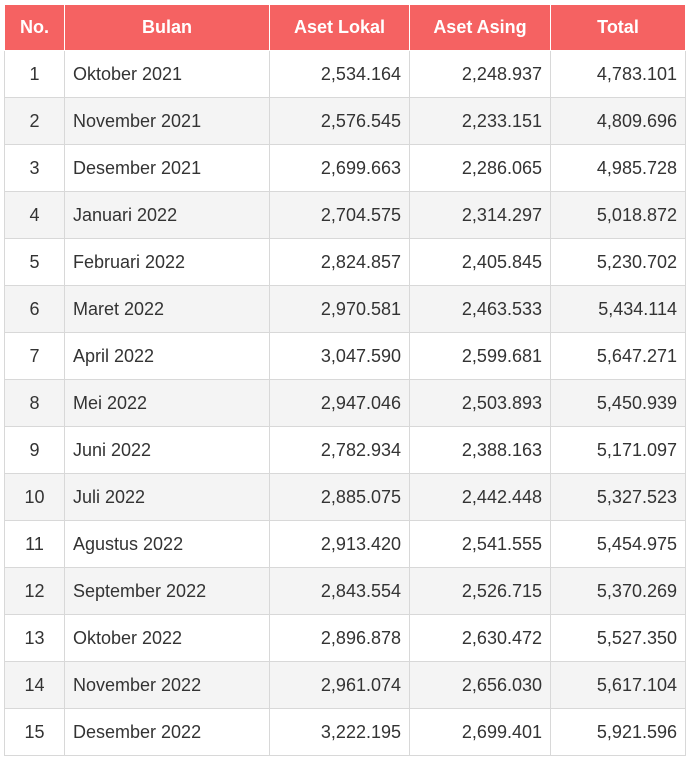 This screenshot has width=689, height=763. I want to click on total-cell: 5,230.702, so click(618, 262).